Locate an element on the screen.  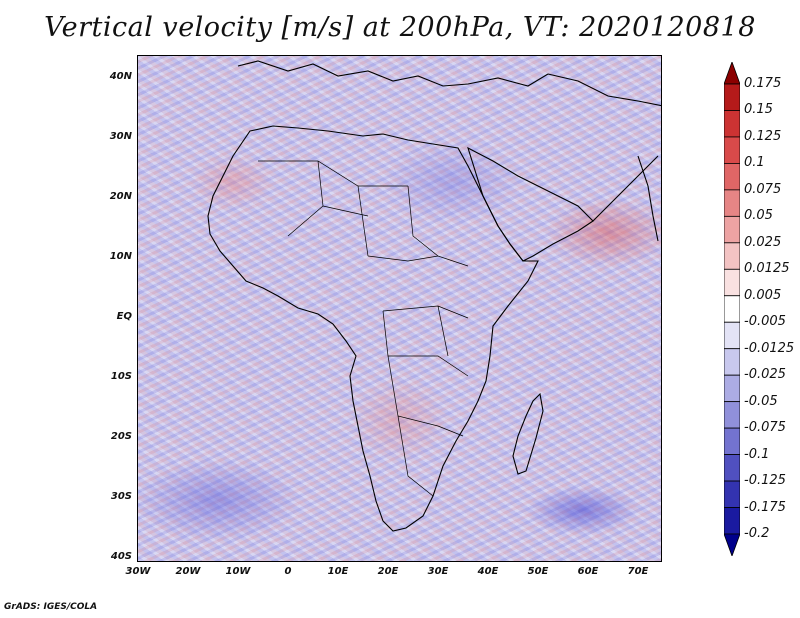
colorbar-level-label: 0.1 is located at coordinates (754, 163).